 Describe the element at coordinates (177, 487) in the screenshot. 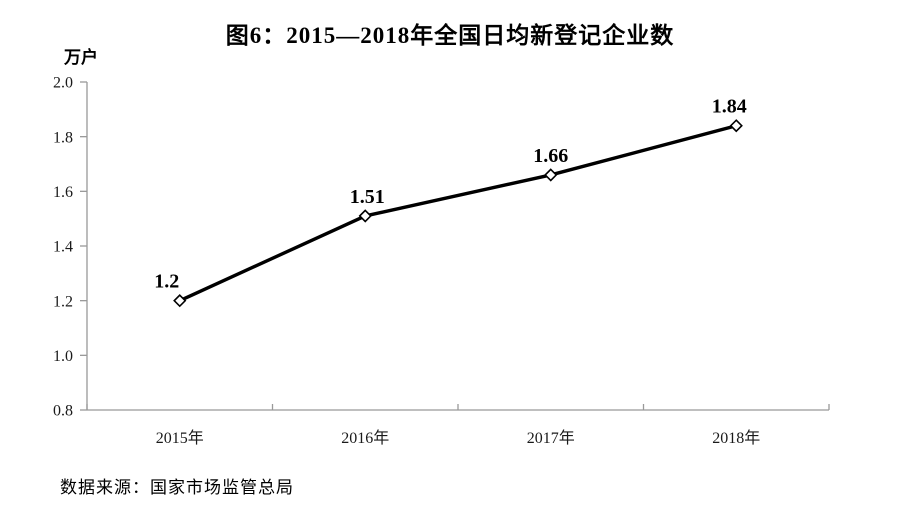

I see `data-source-caption: 数据来源：国家市场监管总局` at that location.